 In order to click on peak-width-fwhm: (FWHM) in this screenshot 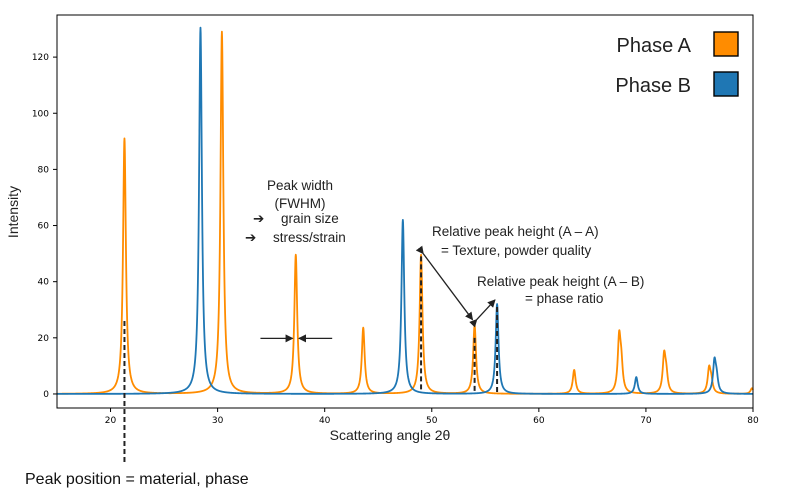, I will do `click(300, 203)`.